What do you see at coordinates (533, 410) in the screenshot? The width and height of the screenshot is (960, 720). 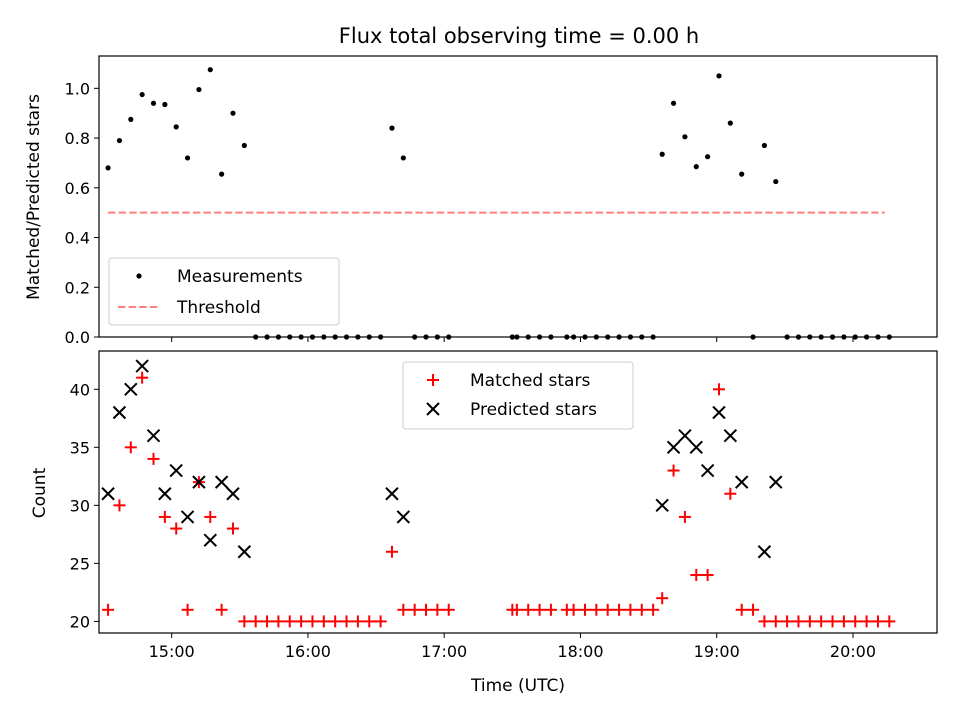 I see `legend-predicted-label: Predicted stars` at bounding box center [533, 410].